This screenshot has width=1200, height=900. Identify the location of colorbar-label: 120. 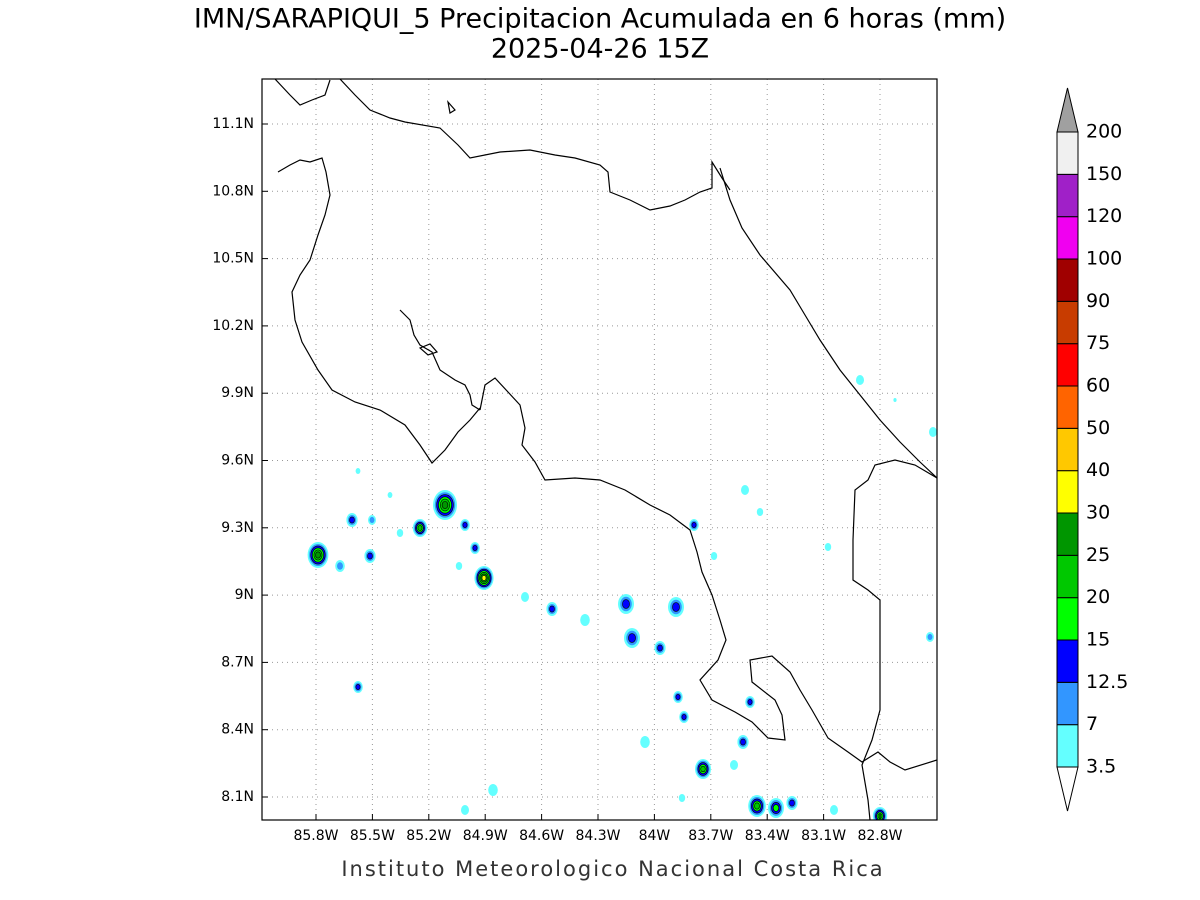
(1104, 216).